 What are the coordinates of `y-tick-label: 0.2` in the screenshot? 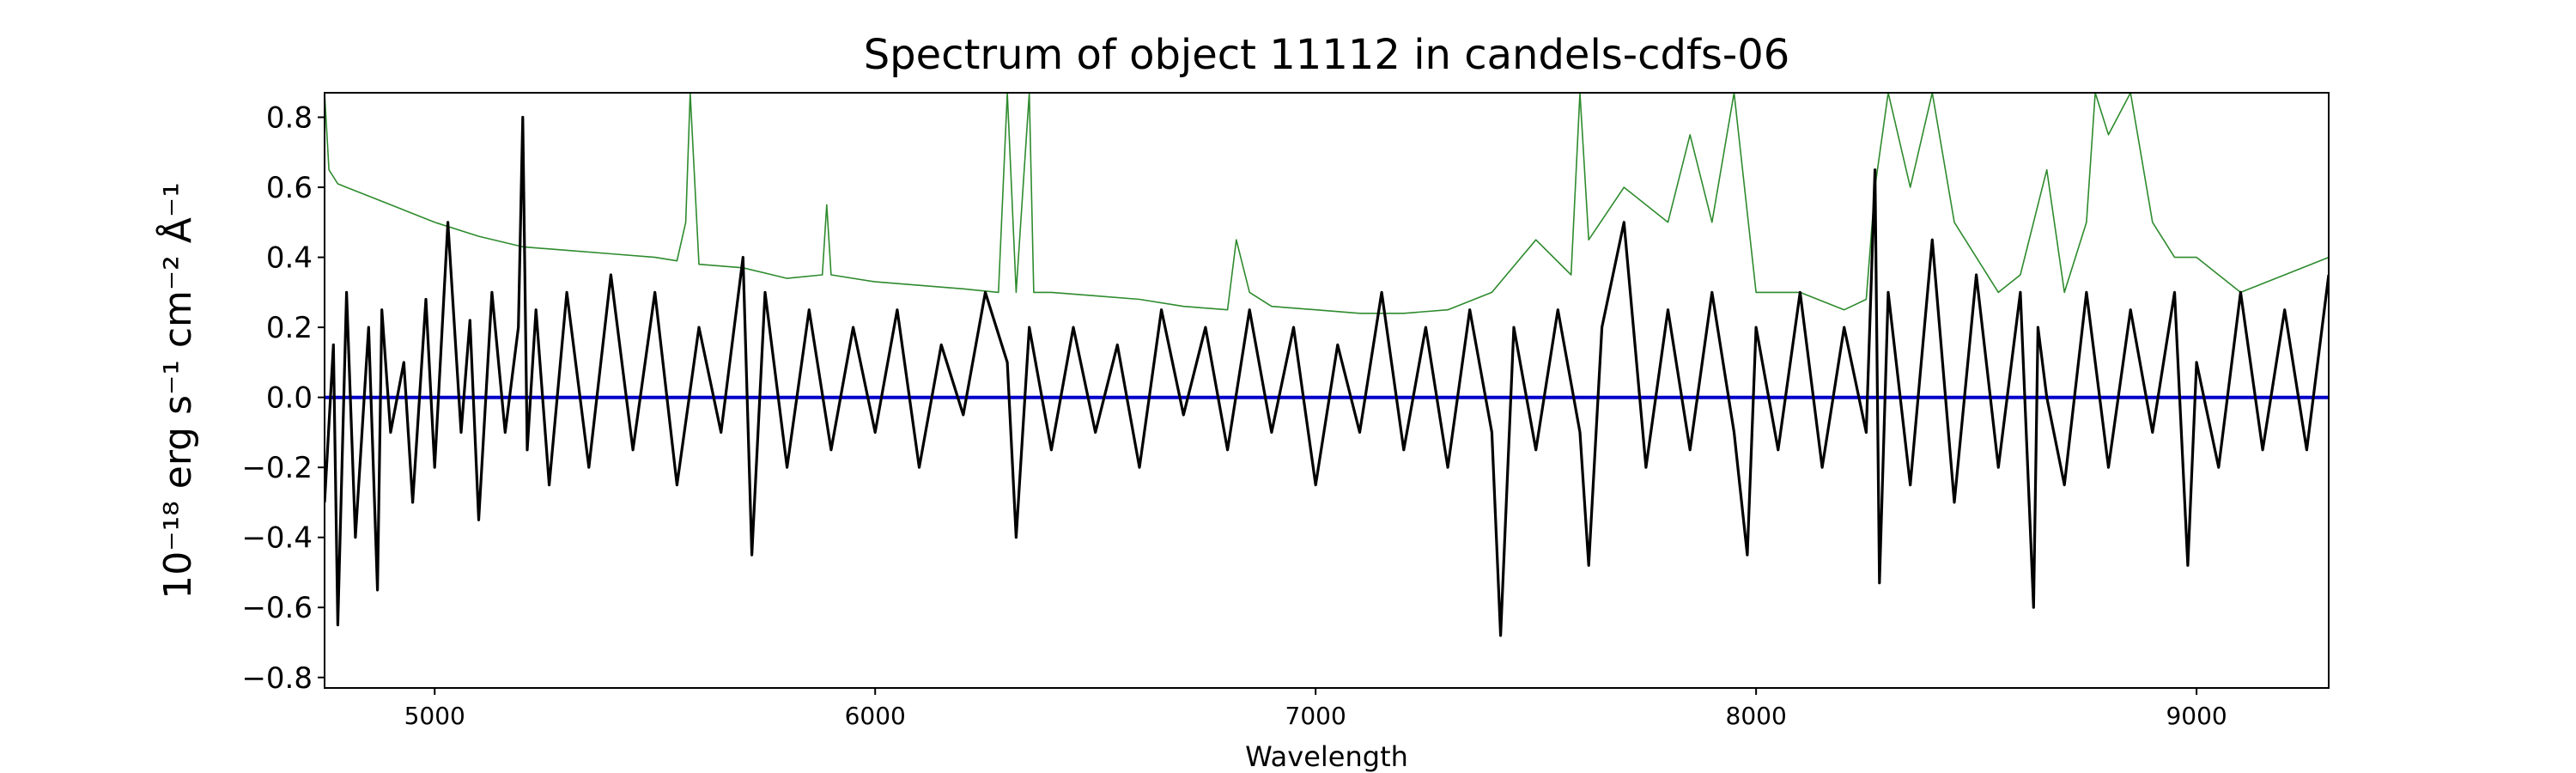 It's located at (290, 328).